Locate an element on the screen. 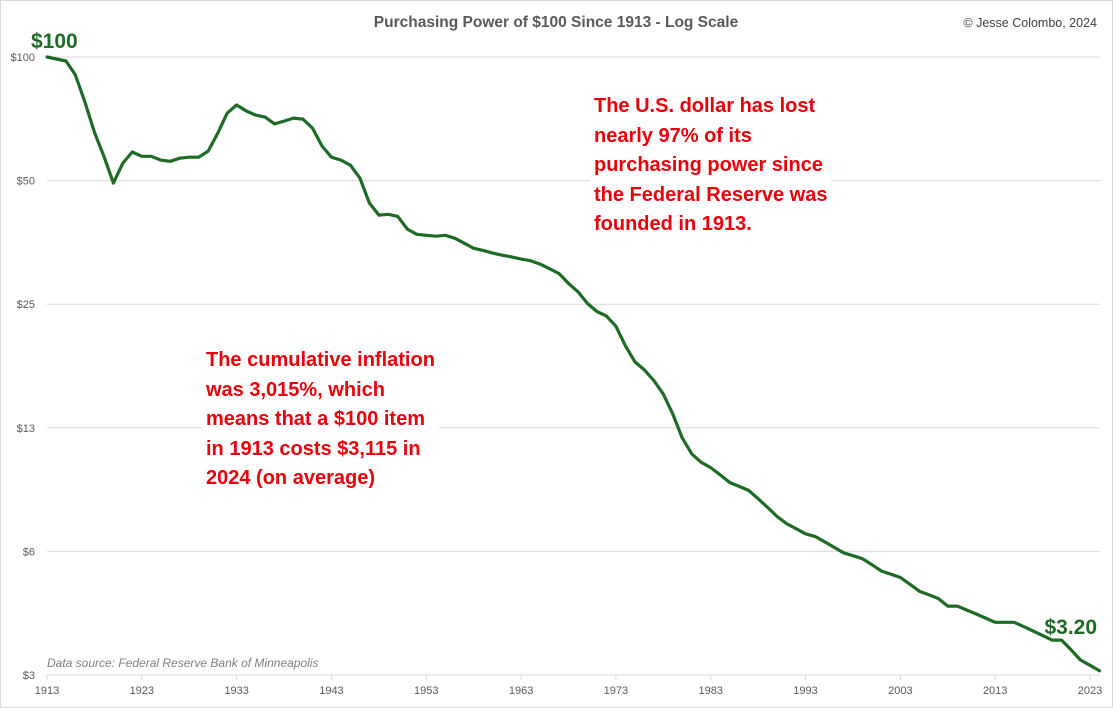  x-tick-label: 2023 is located at coordinates (1090, 691).